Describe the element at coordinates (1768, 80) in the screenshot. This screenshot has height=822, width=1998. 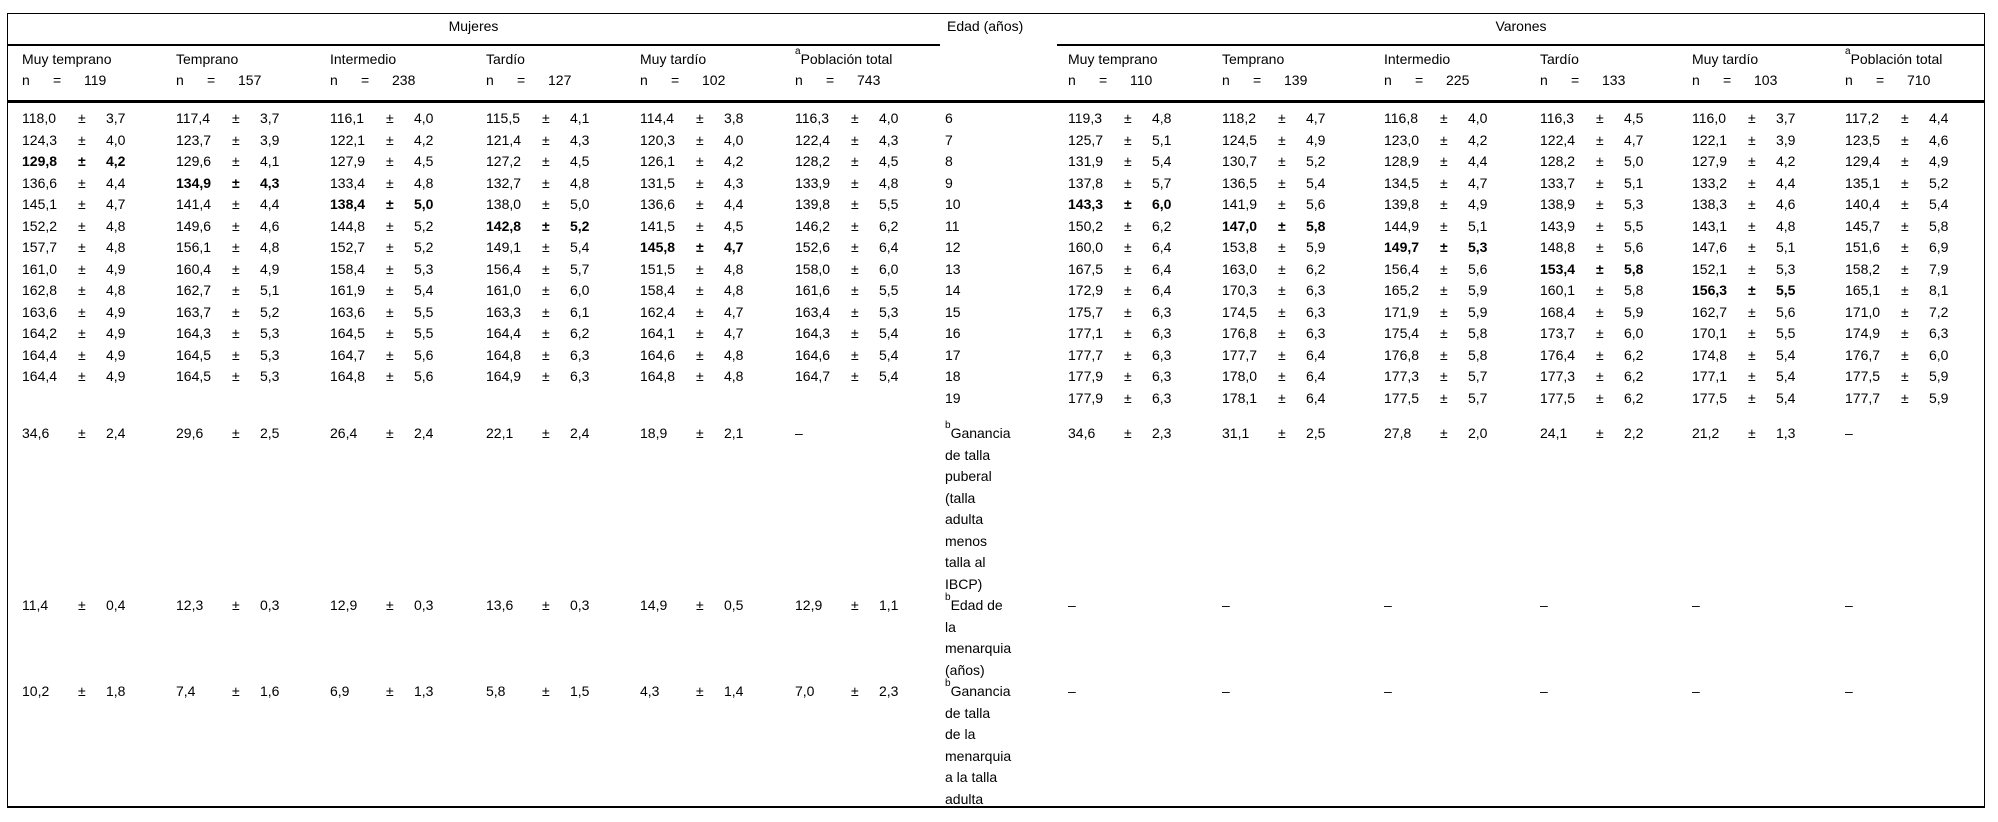
I see `column-n-count: n = 103` at that location.